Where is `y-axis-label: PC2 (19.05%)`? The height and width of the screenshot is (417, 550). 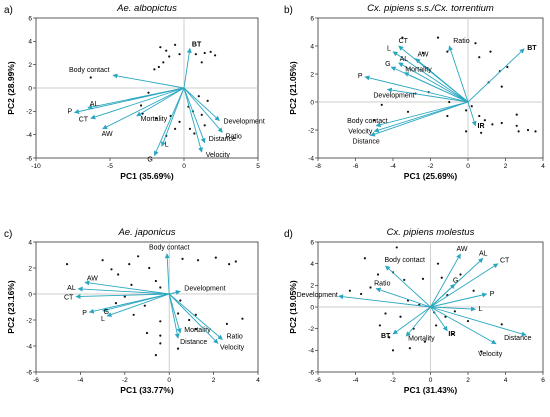 y-axis-label: PC2 (19.05%) is located at coordinates (293, 307).